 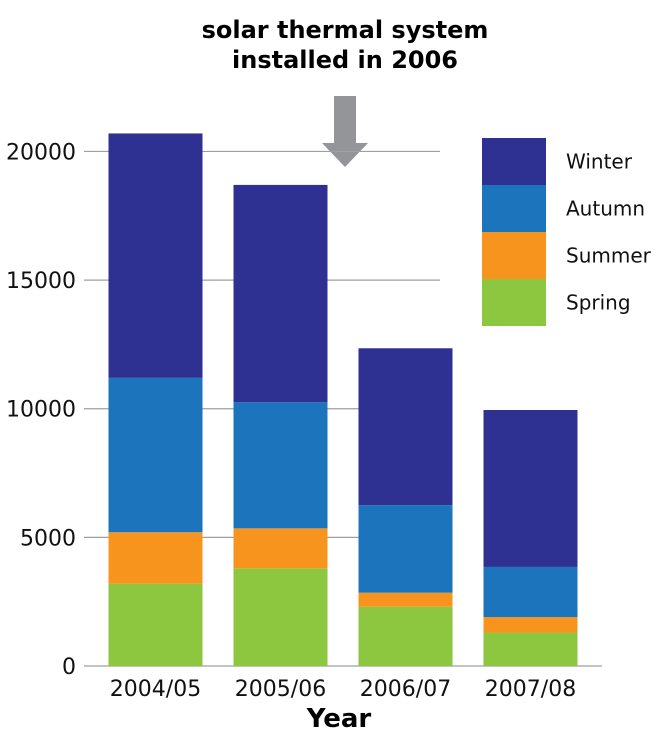 I want to click on x-tick-label: 2007/08, so click(x=530, y=689).